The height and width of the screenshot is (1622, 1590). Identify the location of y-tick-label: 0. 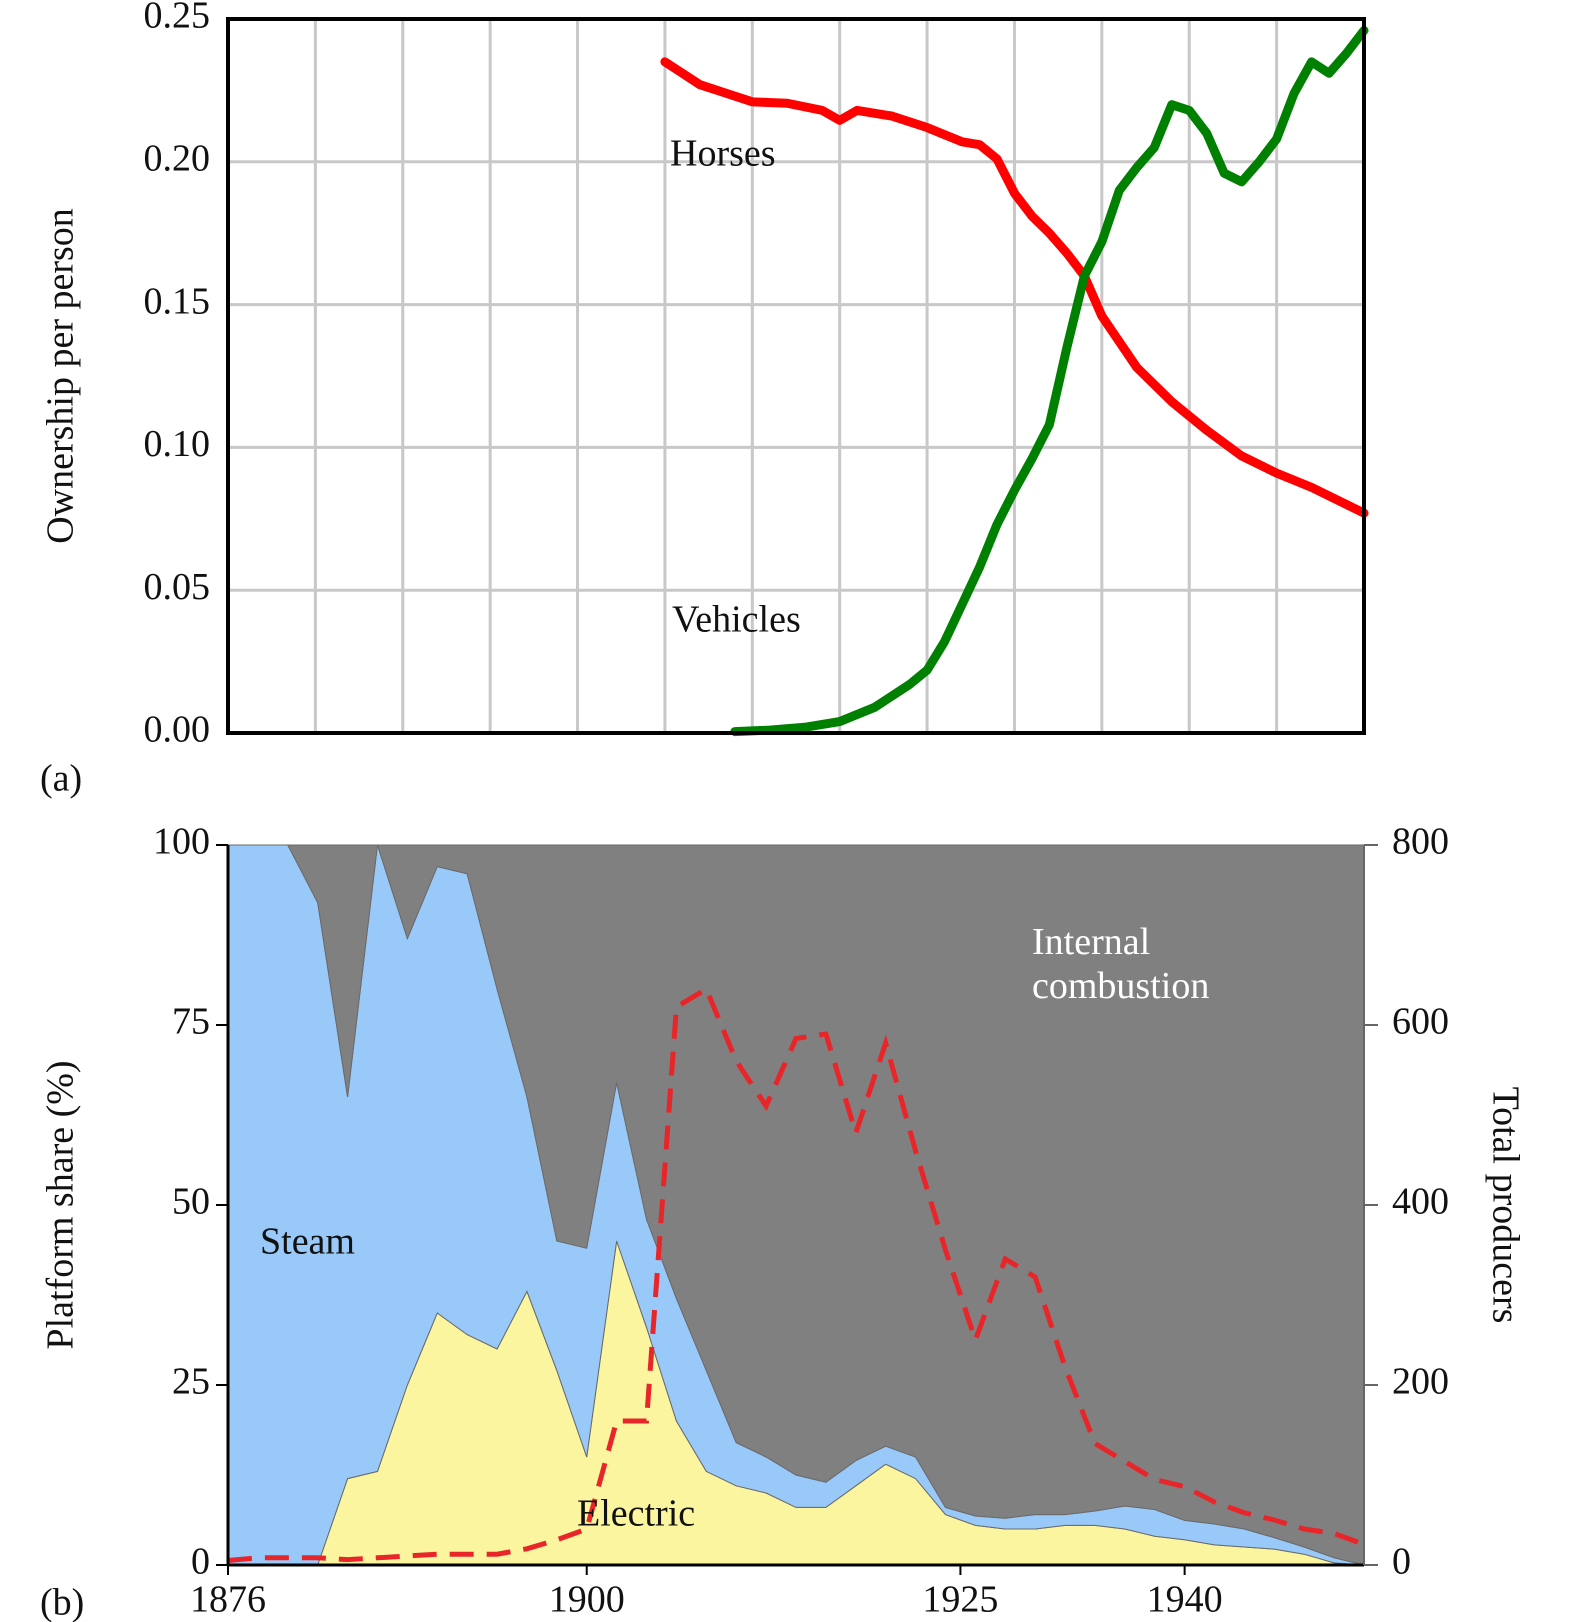
(200, 1562).